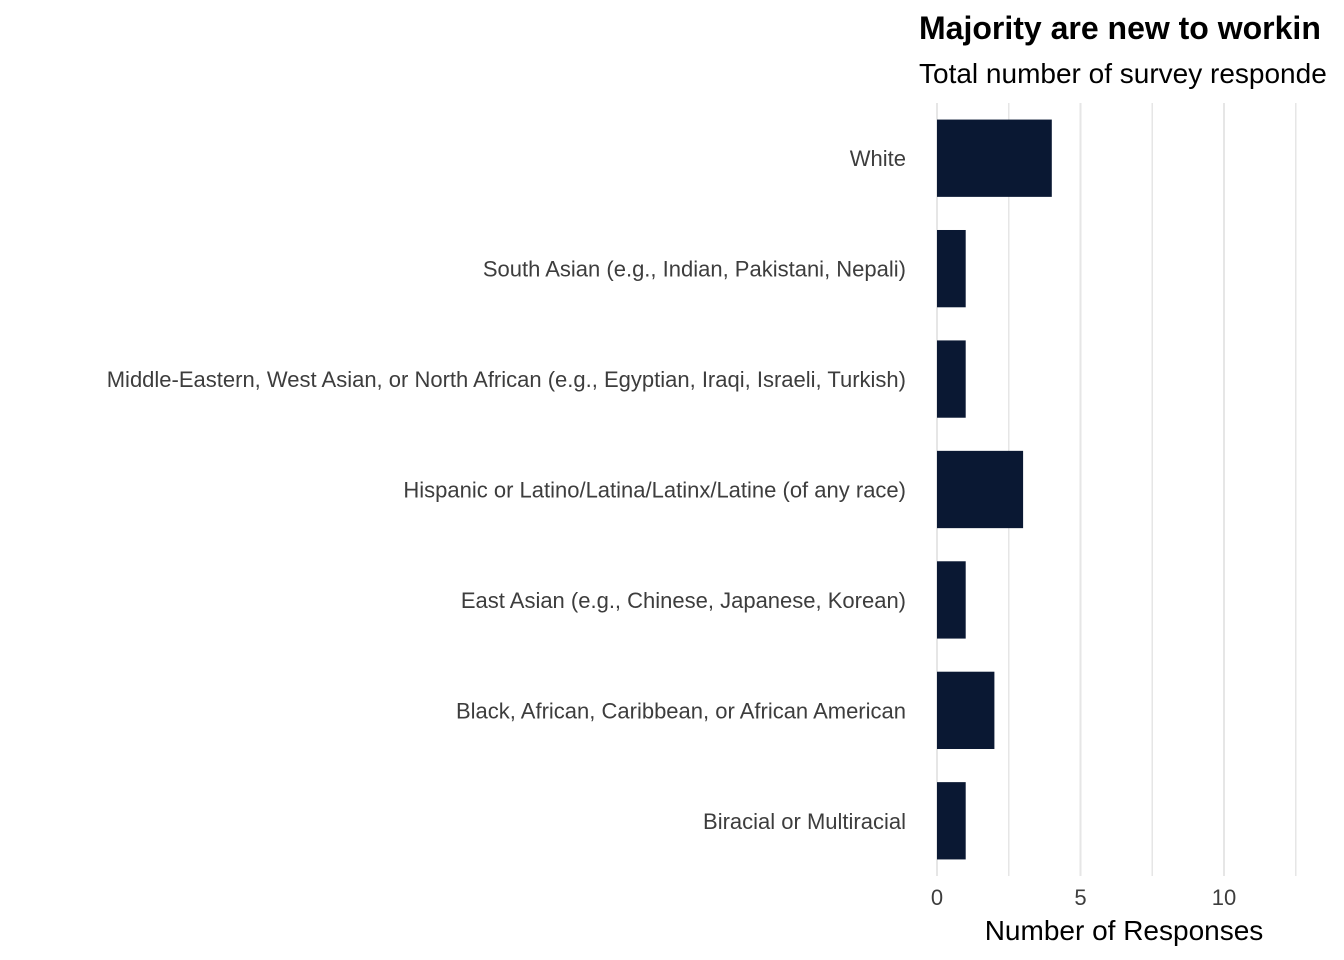 The image size is (1344, 960). What do you see at coordinates (1080, 897) in the screenshot?
I see `x-tick-label: 5` at bounding box center [1080, 897].